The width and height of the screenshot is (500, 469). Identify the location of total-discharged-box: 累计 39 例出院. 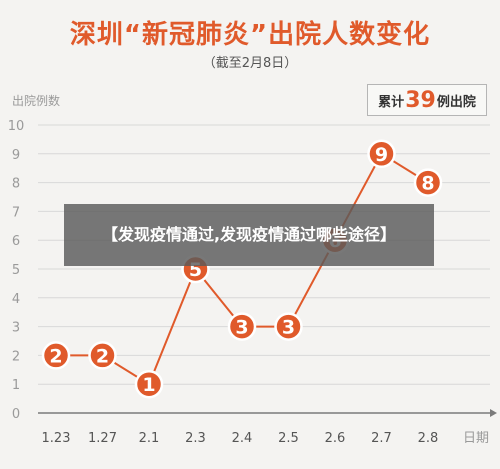
(427, 100).